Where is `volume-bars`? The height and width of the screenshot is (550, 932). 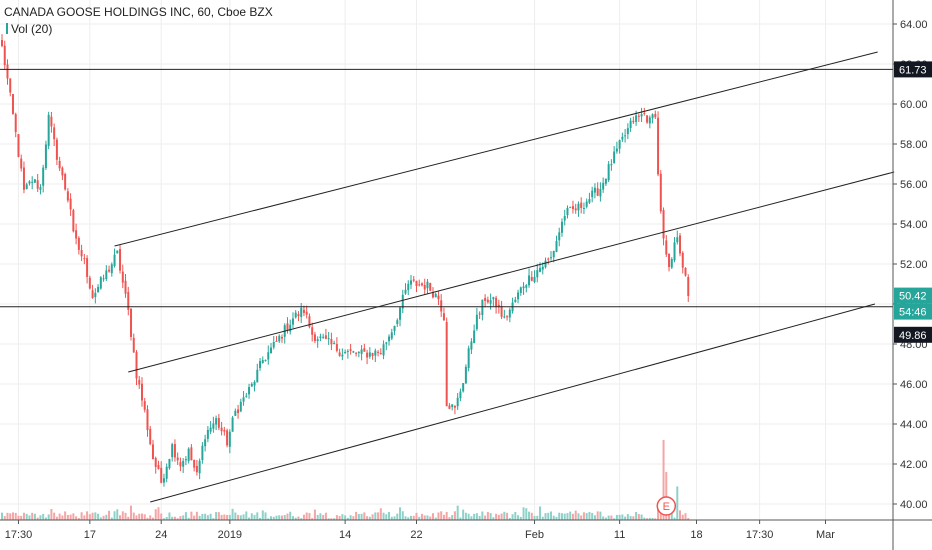 volume-bars is located at coordinates (345, 480).